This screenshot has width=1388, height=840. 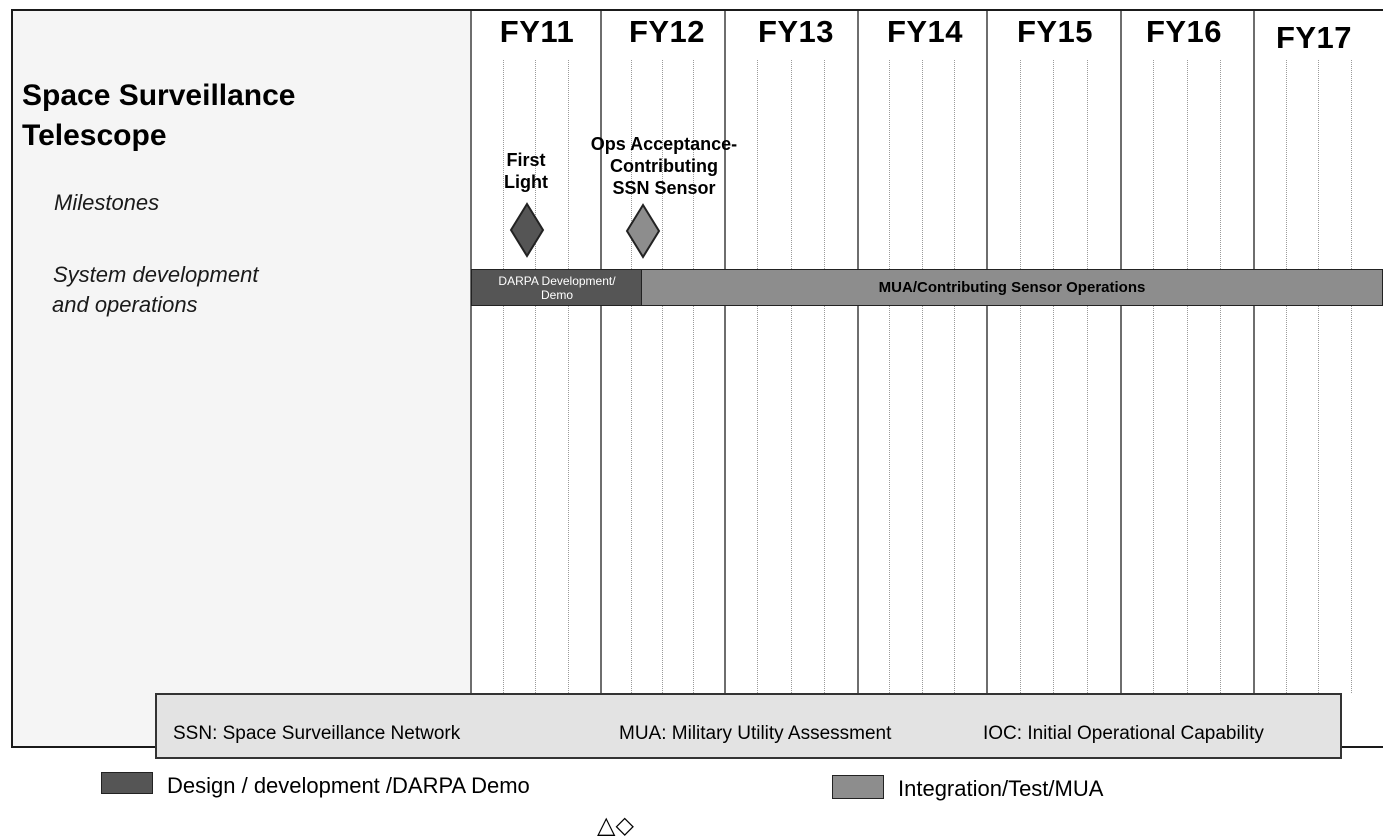 What do you see at coordinates (127, 783) in the screenshot?
I see `legend-swatch-design` at bounding box center [127, 783].